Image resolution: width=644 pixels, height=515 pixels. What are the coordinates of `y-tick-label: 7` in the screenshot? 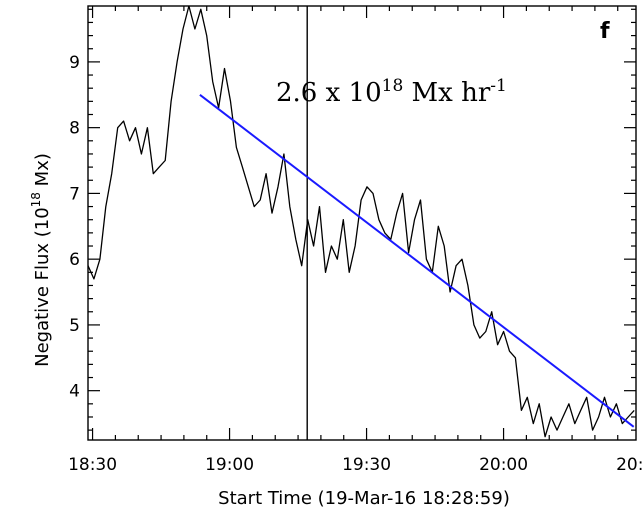 It's located at (74, 194).